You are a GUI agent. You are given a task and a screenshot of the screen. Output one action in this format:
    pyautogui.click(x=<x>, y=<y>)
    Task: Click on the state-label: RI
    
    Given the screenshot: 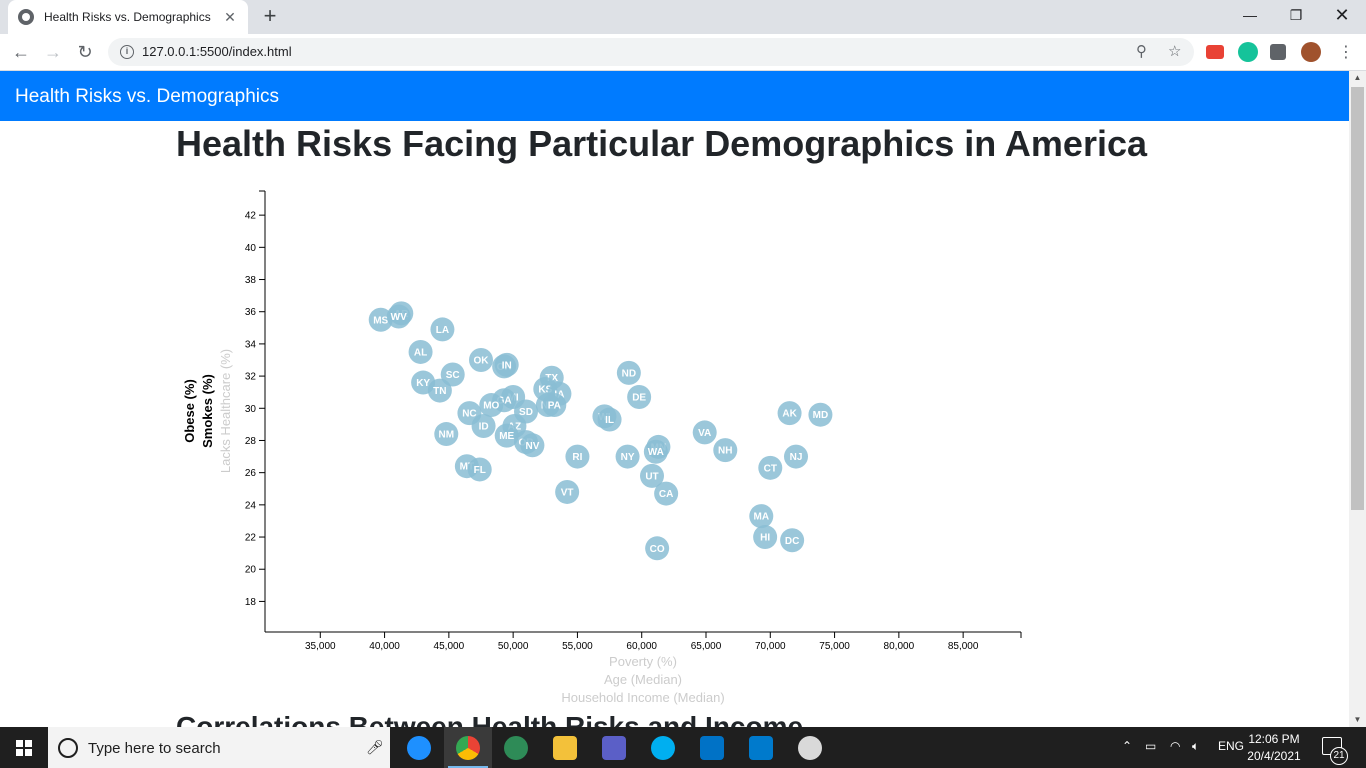 What is the action you would take?
    pyautogui.click(x=577, y=457)
    